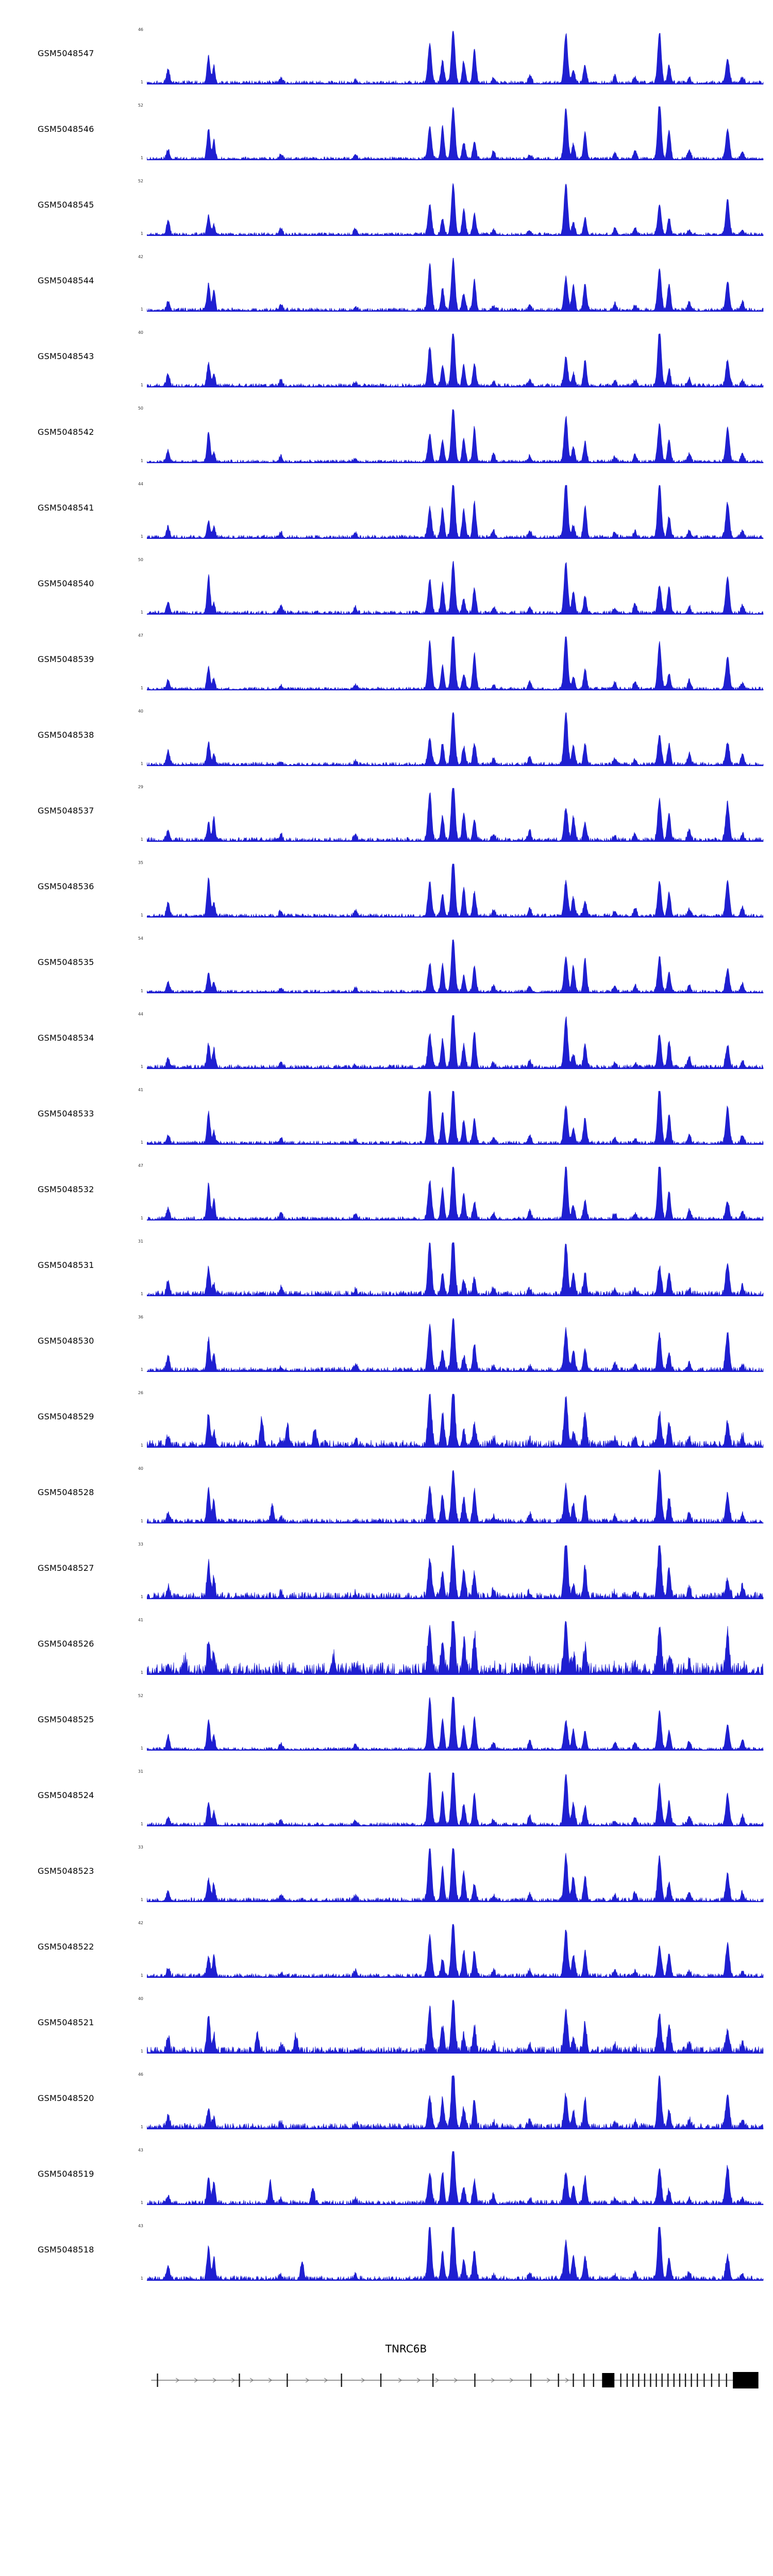 The image size is (773, 2576). Describe the element at coordinates (66, 1341) in the screenshot. I see `track-label: GSM5048530` at that location.